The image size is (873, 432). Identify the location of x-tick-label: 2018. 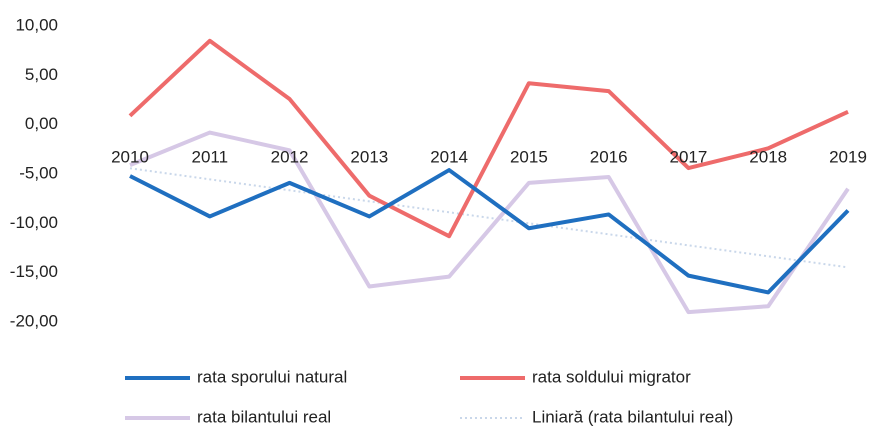
(768, 156).